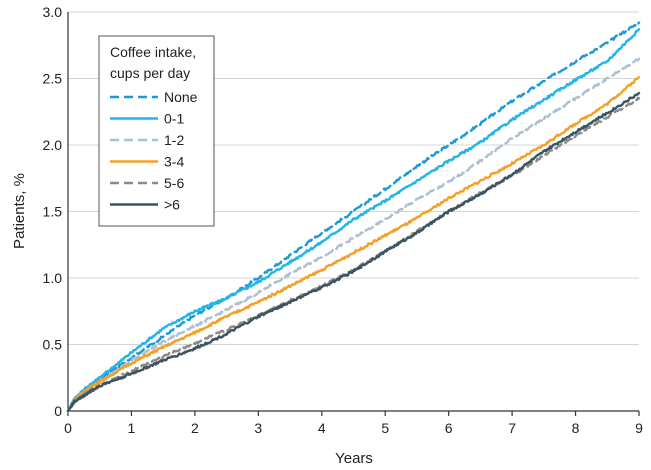 Image resolution: width=651 pixels, height=470 pixels. Describe the element at coordinates (322, 428) in the screenshot. I see `x-tick-label: 4` at that location.